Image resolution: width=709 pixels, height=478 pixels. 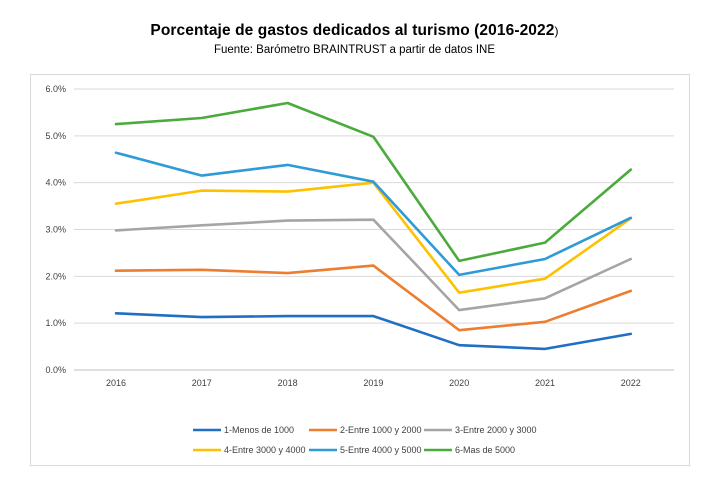 What do you see at coordinates (259, 430) in the screenshot?
I see `legend-label: 1-Menos de 1000` at bounding box center [259, 430].